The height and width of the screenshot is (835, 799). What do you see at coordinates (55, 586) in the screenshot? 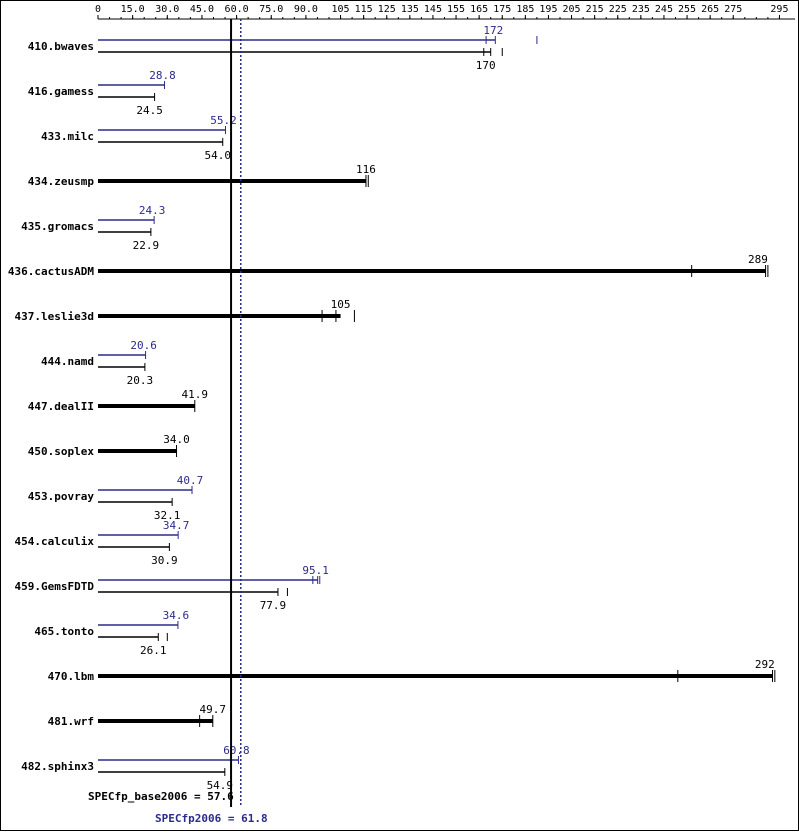
I see `benchmark-label: 459.GemsFDTD` at bounding box center [55, 586].